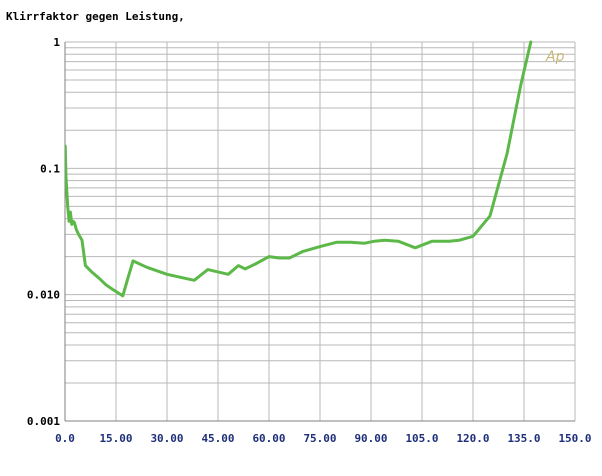 This screenshot has height=476, width=602. I want to click on x-tick-label: 75.00, so click(319, 438).